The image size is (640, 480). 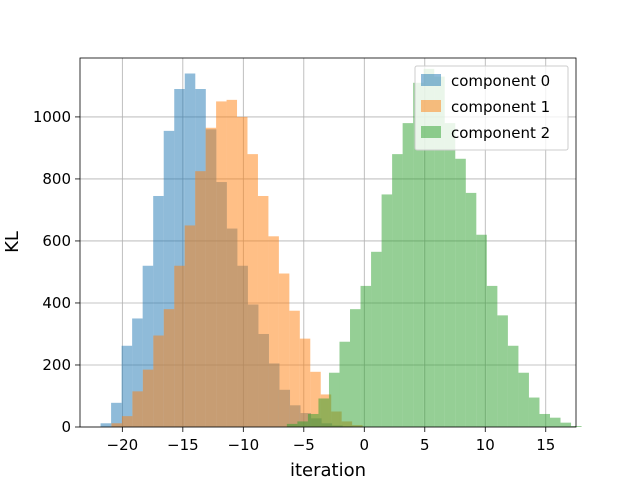 I want to click on legend-box, so click(x=491, y=108).